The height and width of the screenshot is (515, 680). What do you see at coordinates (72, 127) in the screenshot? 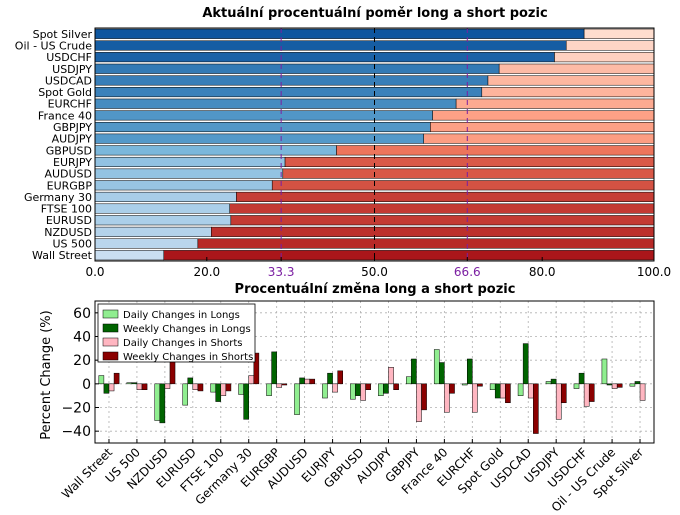
I see `category-label: GBPJPY` at bounding box center [72, 127].